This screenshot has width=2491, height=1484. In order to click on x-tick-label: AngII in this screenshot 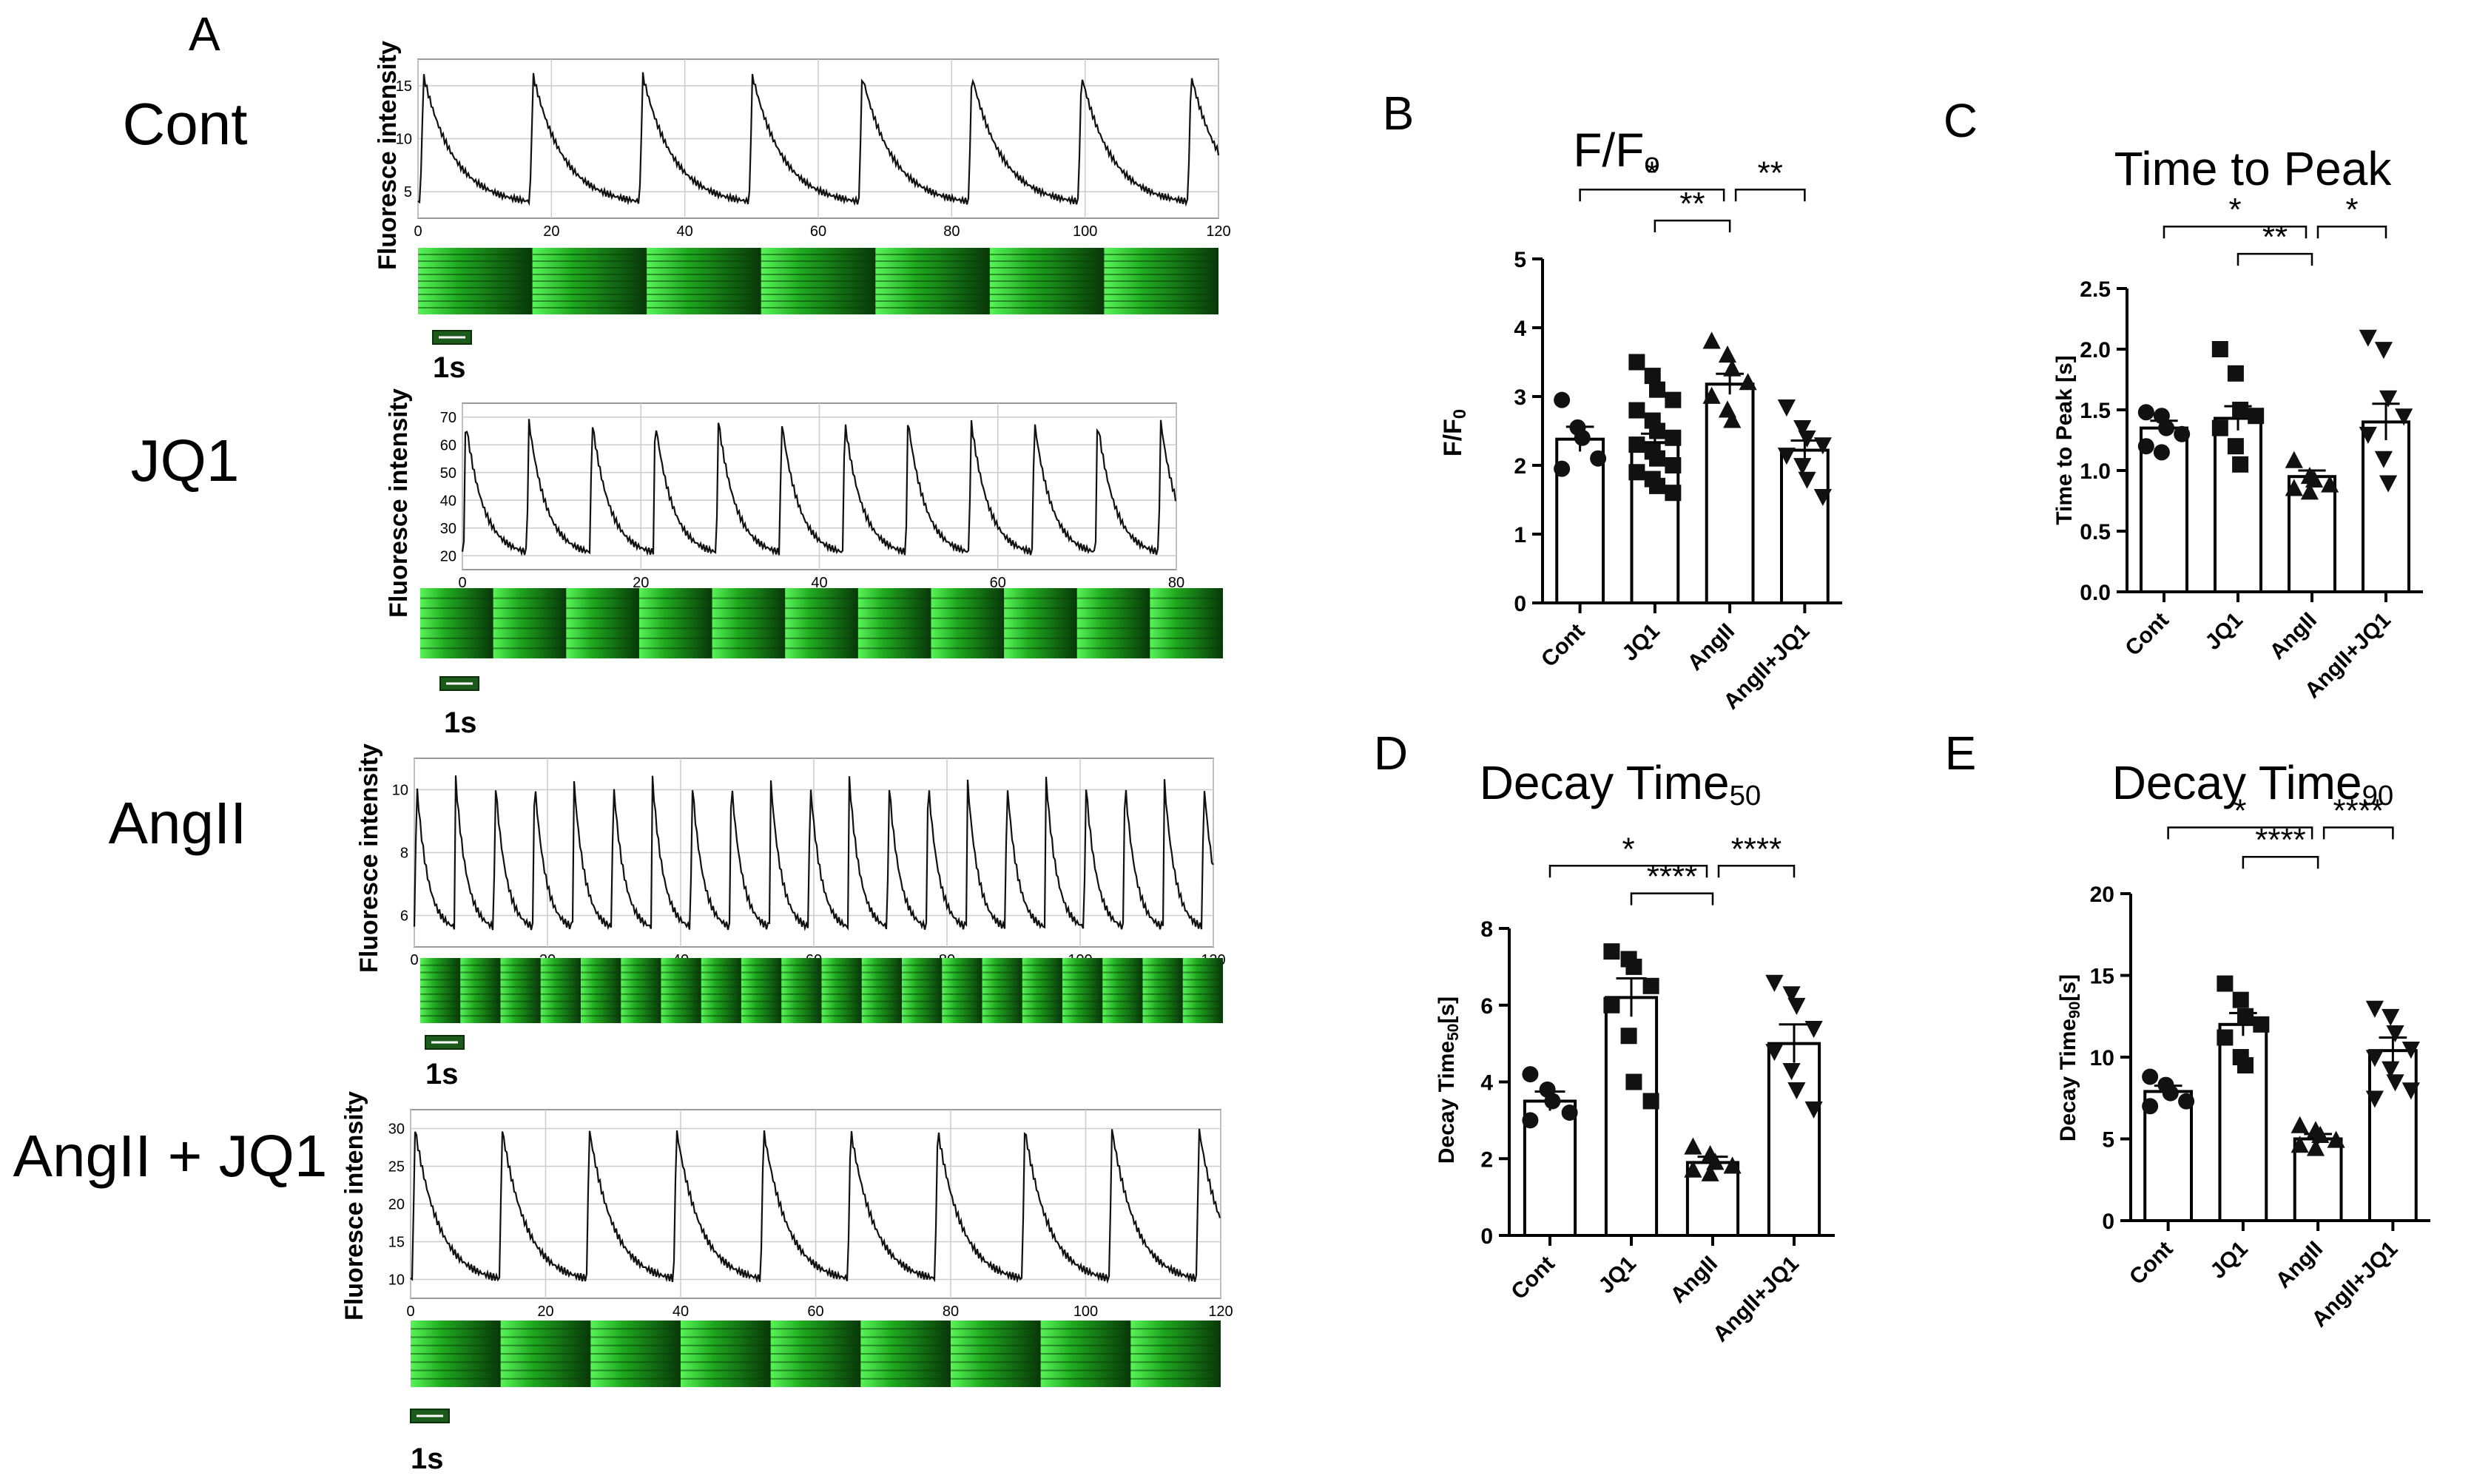, I will do `click(1694, 1280)`.